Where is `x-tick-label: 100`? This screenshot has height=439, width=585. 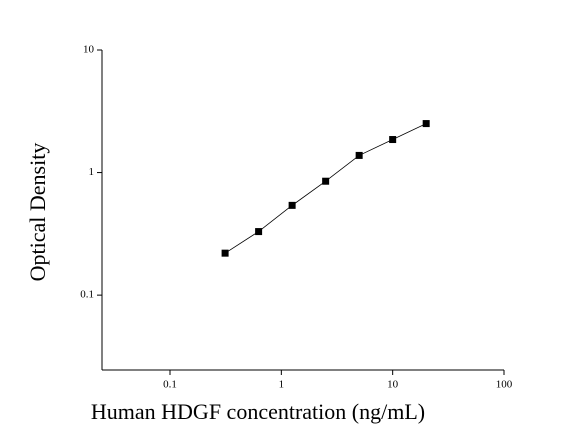 x-tick-label: 100 is located at coordinates (504, 385).